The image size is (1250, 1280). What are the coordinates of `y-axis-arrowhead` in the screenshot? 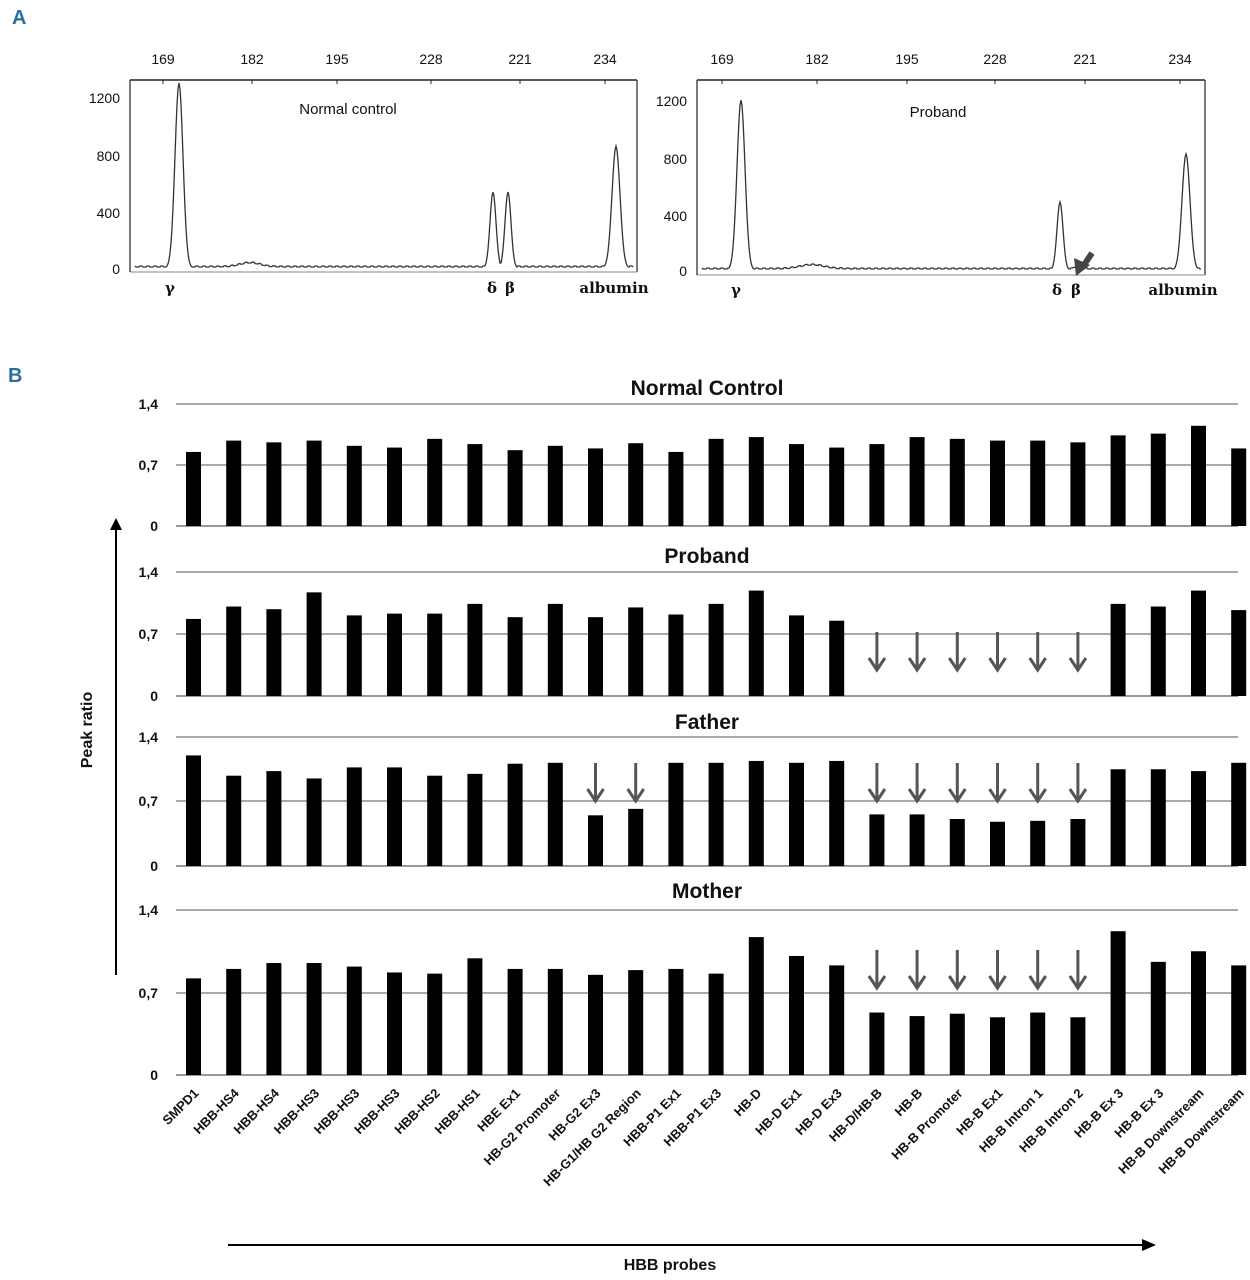 It's located at (116, 524).